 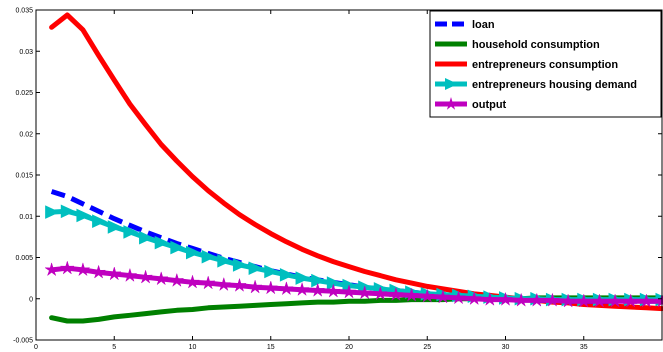 I want to click on y-tick-label: 0.015, so click(x=24, y=176).